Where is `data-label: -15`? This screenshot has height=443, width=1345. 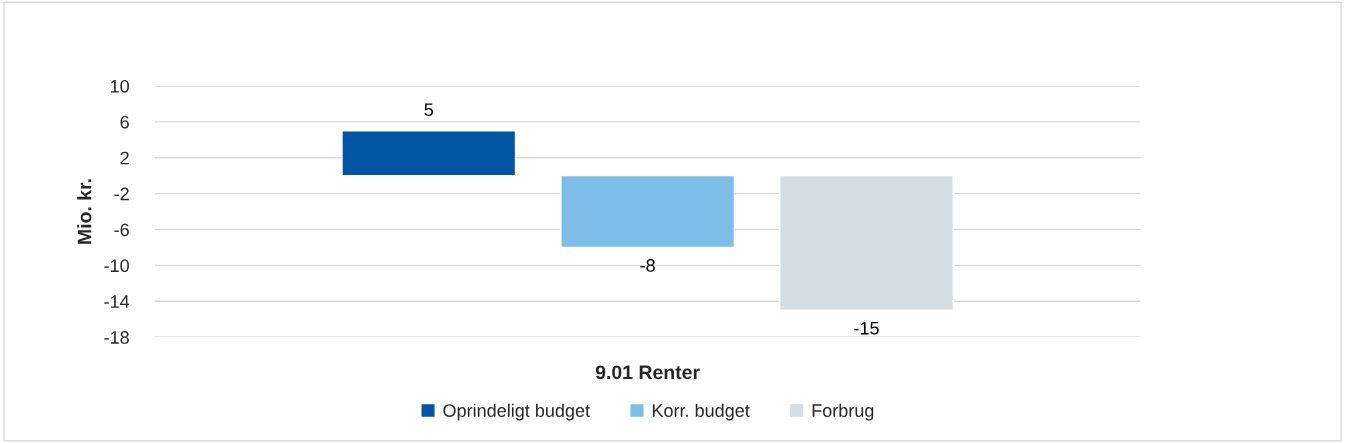 data-label: -15 is located at coordinates (866, 328).